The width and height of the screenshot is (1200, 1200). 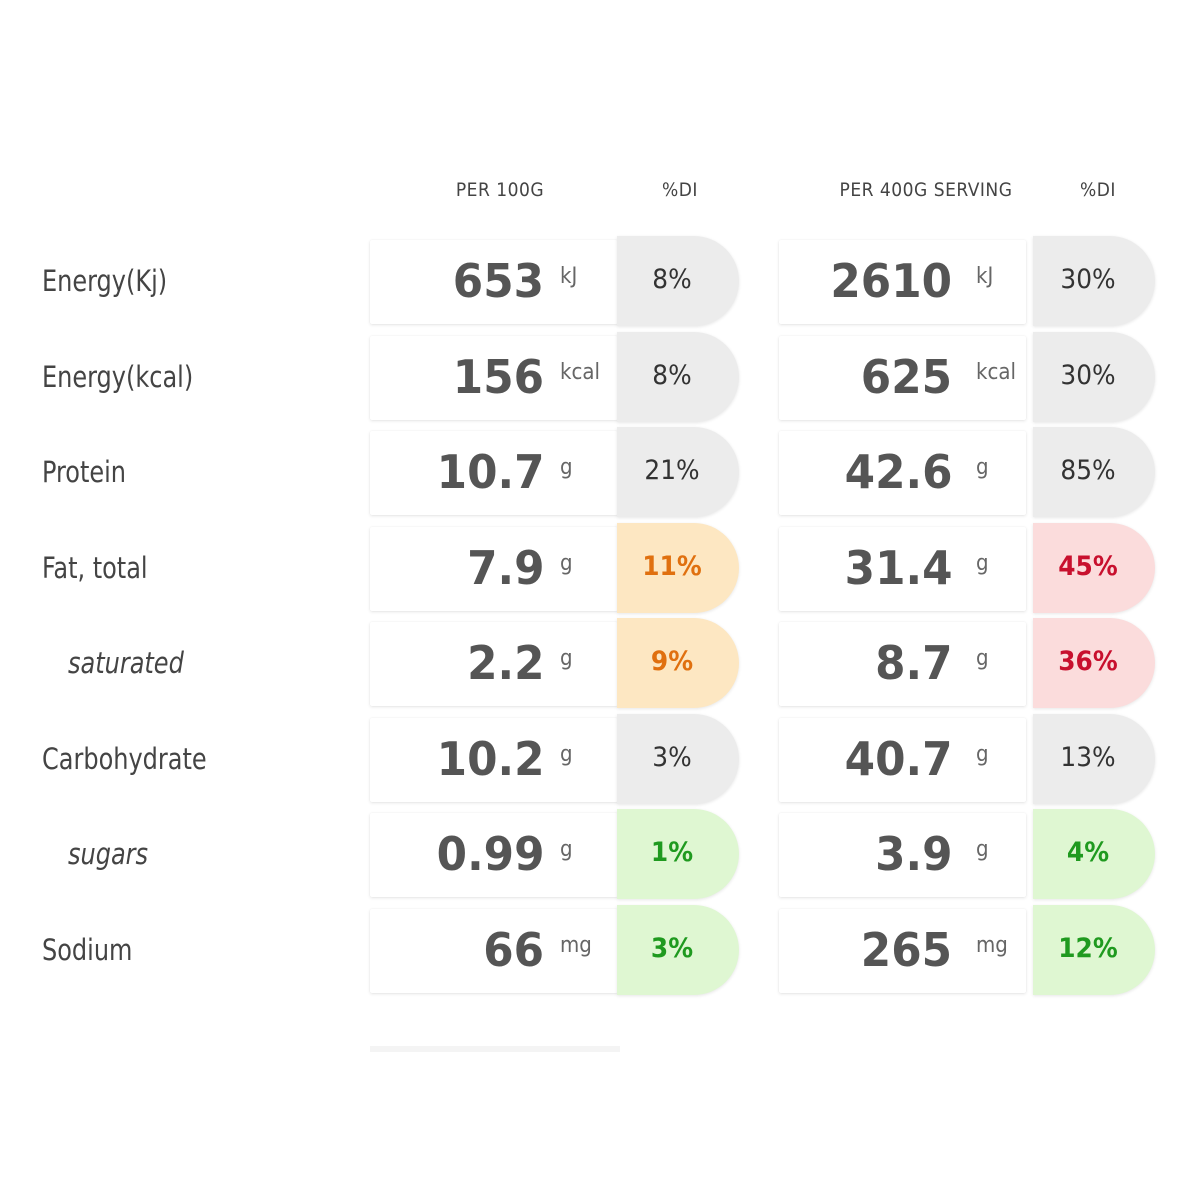 I want to click on di-per-serving-value: 45%, so click(x=1088, y=566).